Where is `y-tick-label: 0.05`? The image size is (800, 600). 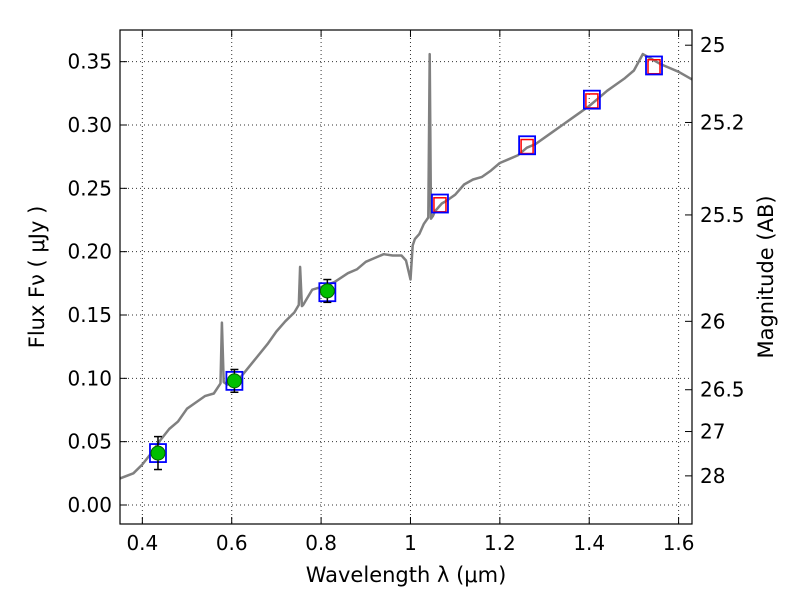 y-tick-label: 0.05 is located at coordinates (89, 442).